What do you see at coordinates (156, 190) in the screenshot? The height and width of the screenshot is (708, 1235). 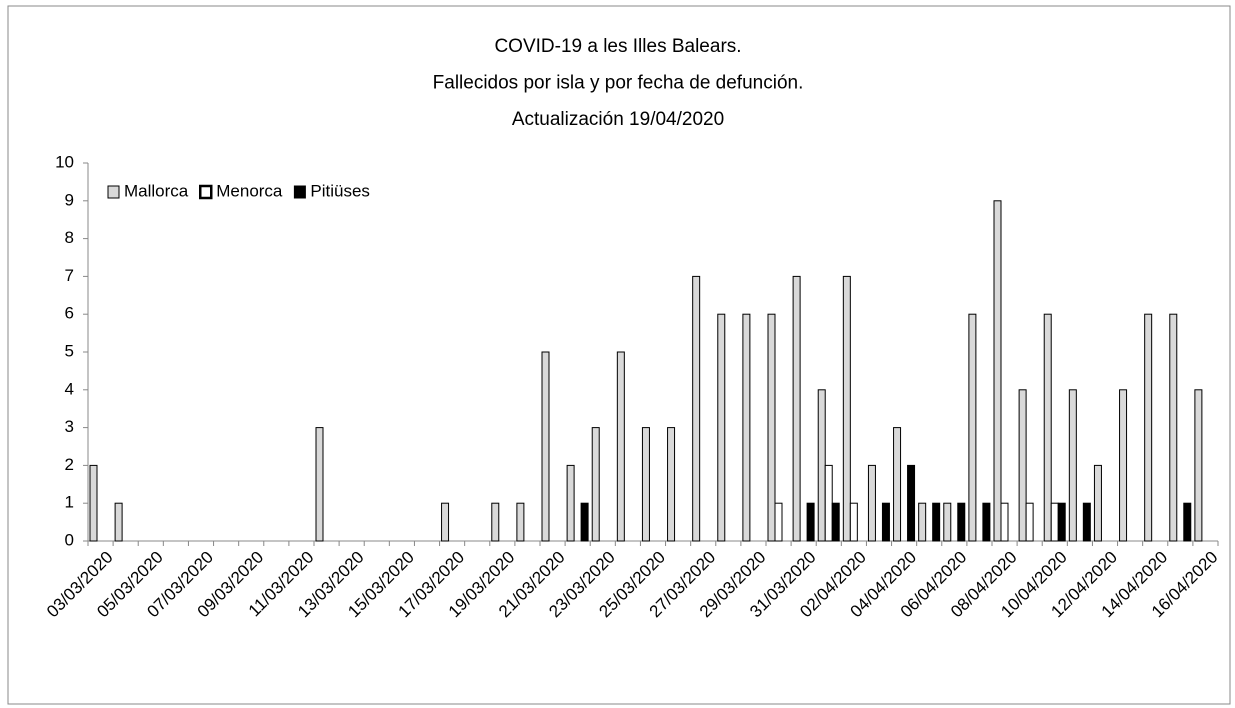 I see `legend-label: Mallorca` at bounding box center [156, 190].